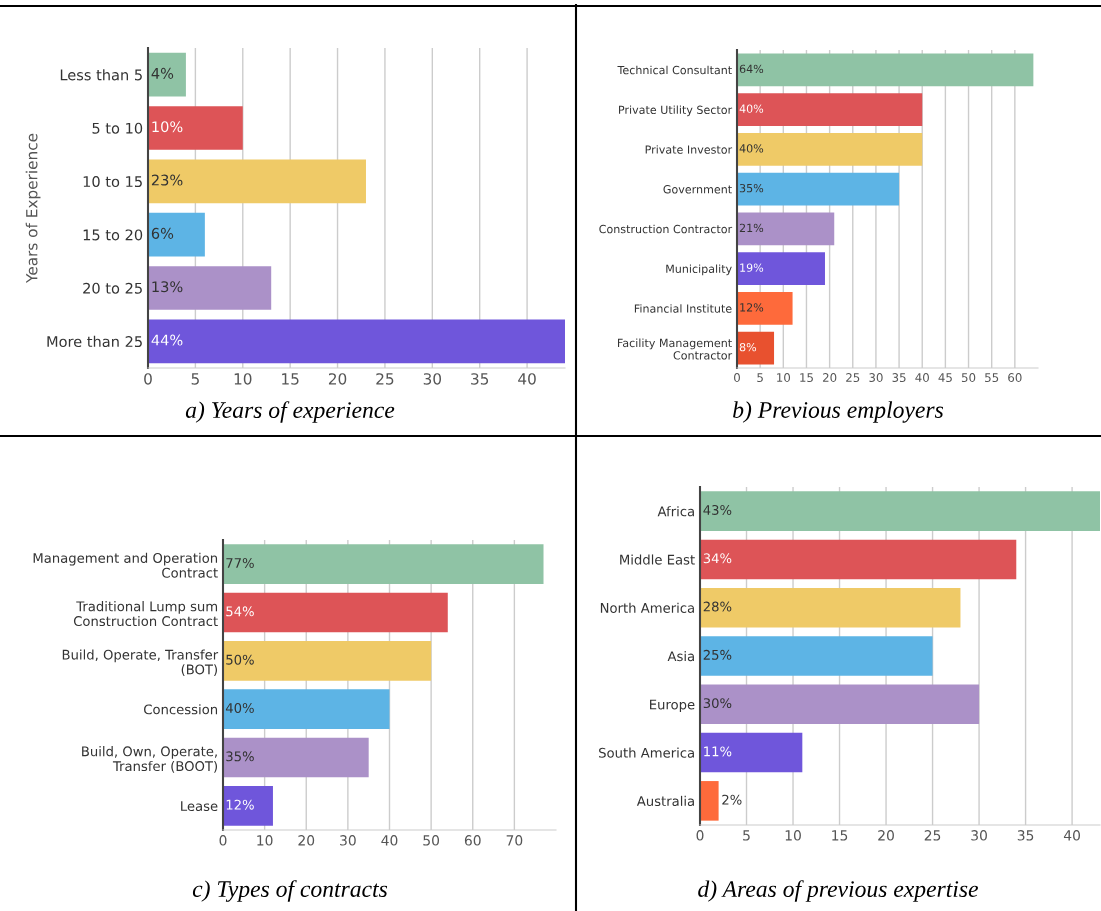 The width and height of the screenshot is (1101, 911). What do you see at coordinates (718, 751) in the screenshot?
I see `data-label: 11%` at bounding box center [718, 751].